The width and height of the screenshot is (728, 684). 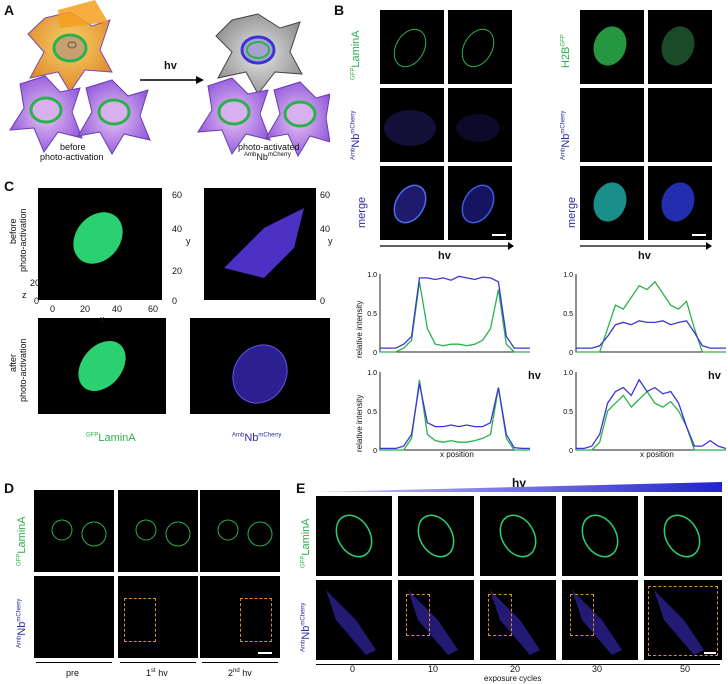 What do you see at coordinates (269, 147) in the screenshot?
I see `panel-a-after-line1: photo-activated` at bounding box center [269, 147].